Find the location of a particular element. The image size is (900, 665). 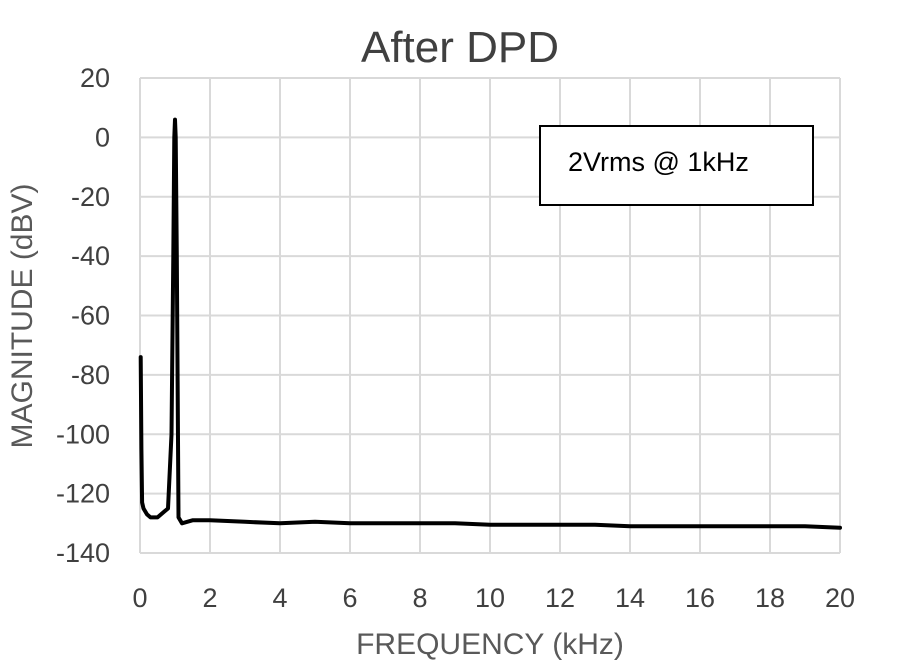

x-tick-label: 8 is located at coordinates (419, 598).